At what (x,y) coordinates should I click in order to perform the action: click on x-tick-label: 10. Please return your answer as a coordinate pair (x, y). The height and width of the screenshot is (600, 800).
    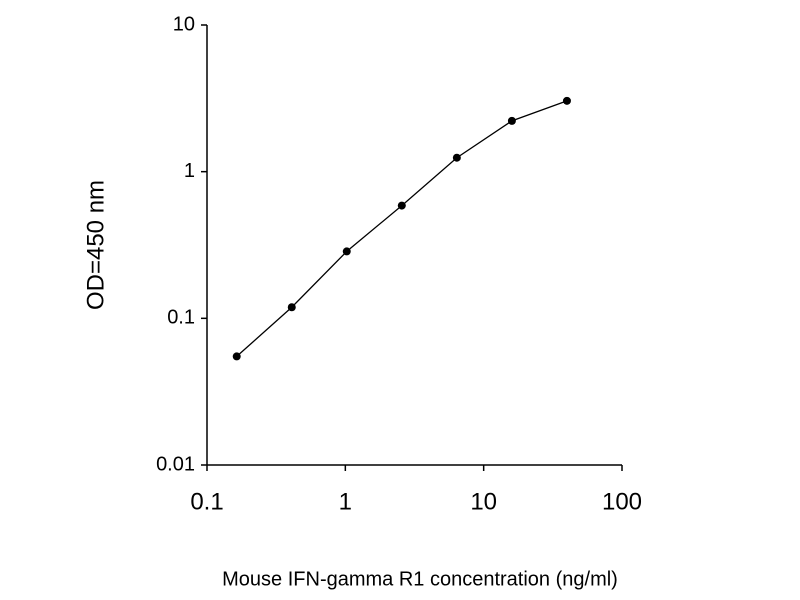
    Looking at the image, I should click on (483, 501).